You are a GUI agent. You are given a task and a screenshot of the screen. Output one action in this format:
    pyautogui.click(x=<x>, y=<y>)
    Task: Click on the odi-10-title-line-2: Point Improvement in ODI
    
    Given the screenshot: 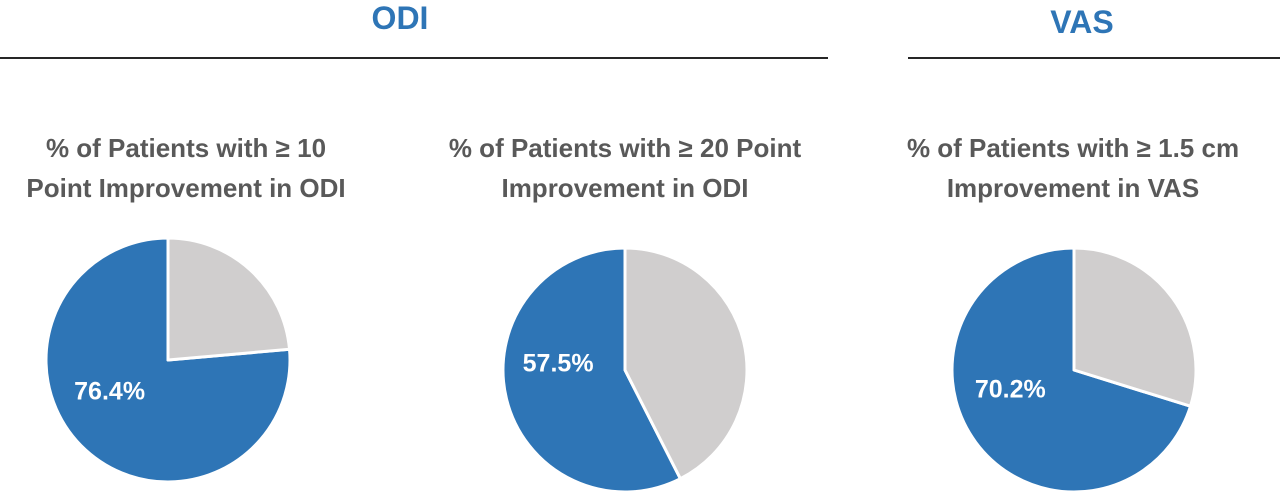 What is the action you would take?
    pyautogui.click(x=186, y=188)
    